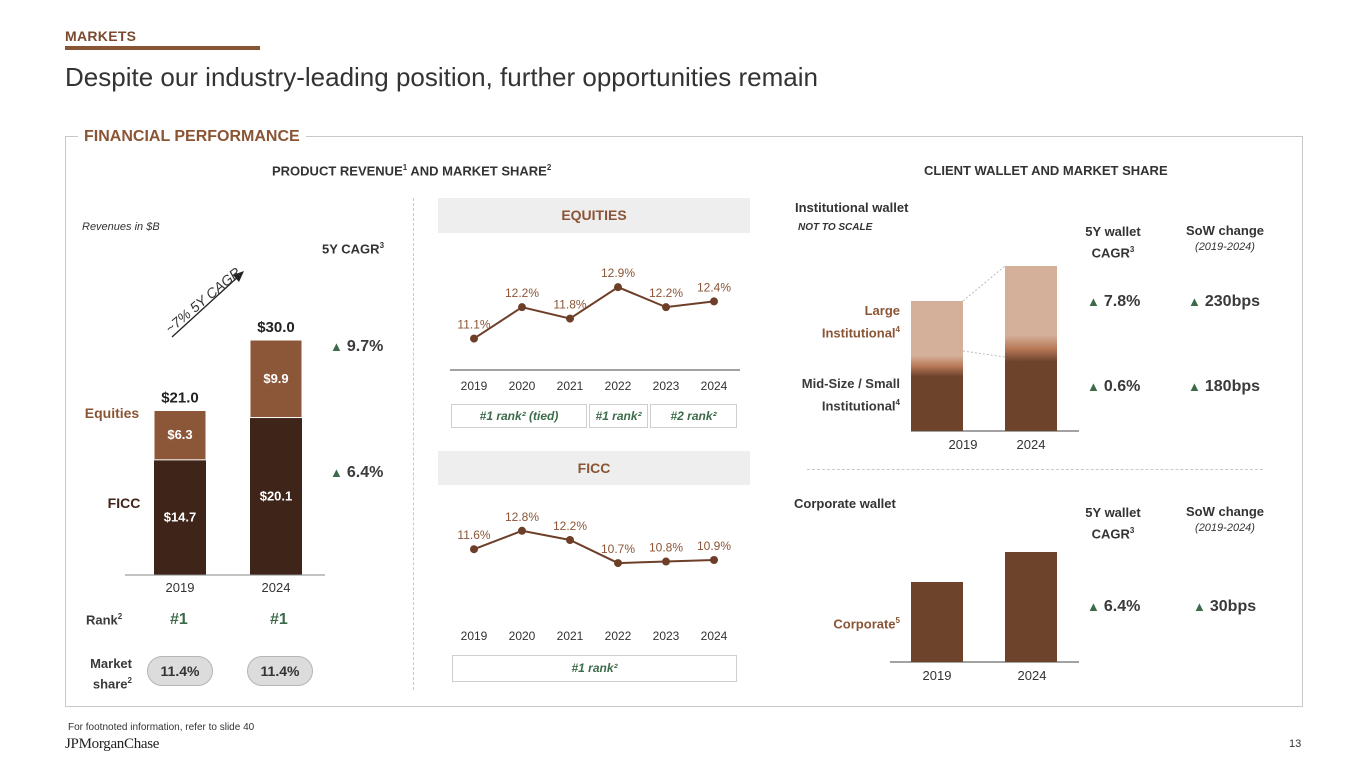 This screenshot has width=1365, height=768. What do you see at coordinates (357, 472) in the screenshot?
I see `ficc-cagr: ▲ 6.4%` at bounding box center [357, 472].